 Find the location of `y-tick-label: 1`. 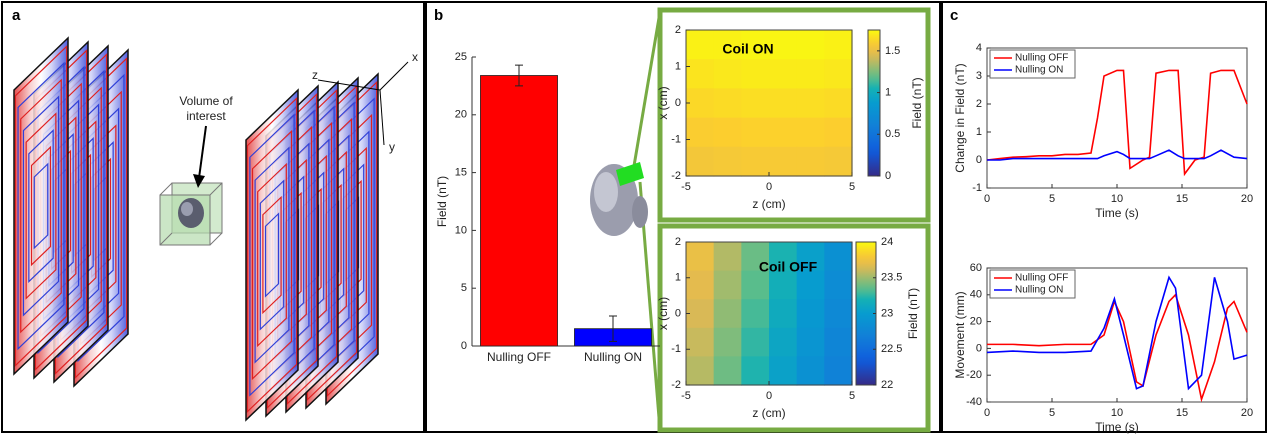

y-tick-label: 1 is located at coordinates (678, 278).